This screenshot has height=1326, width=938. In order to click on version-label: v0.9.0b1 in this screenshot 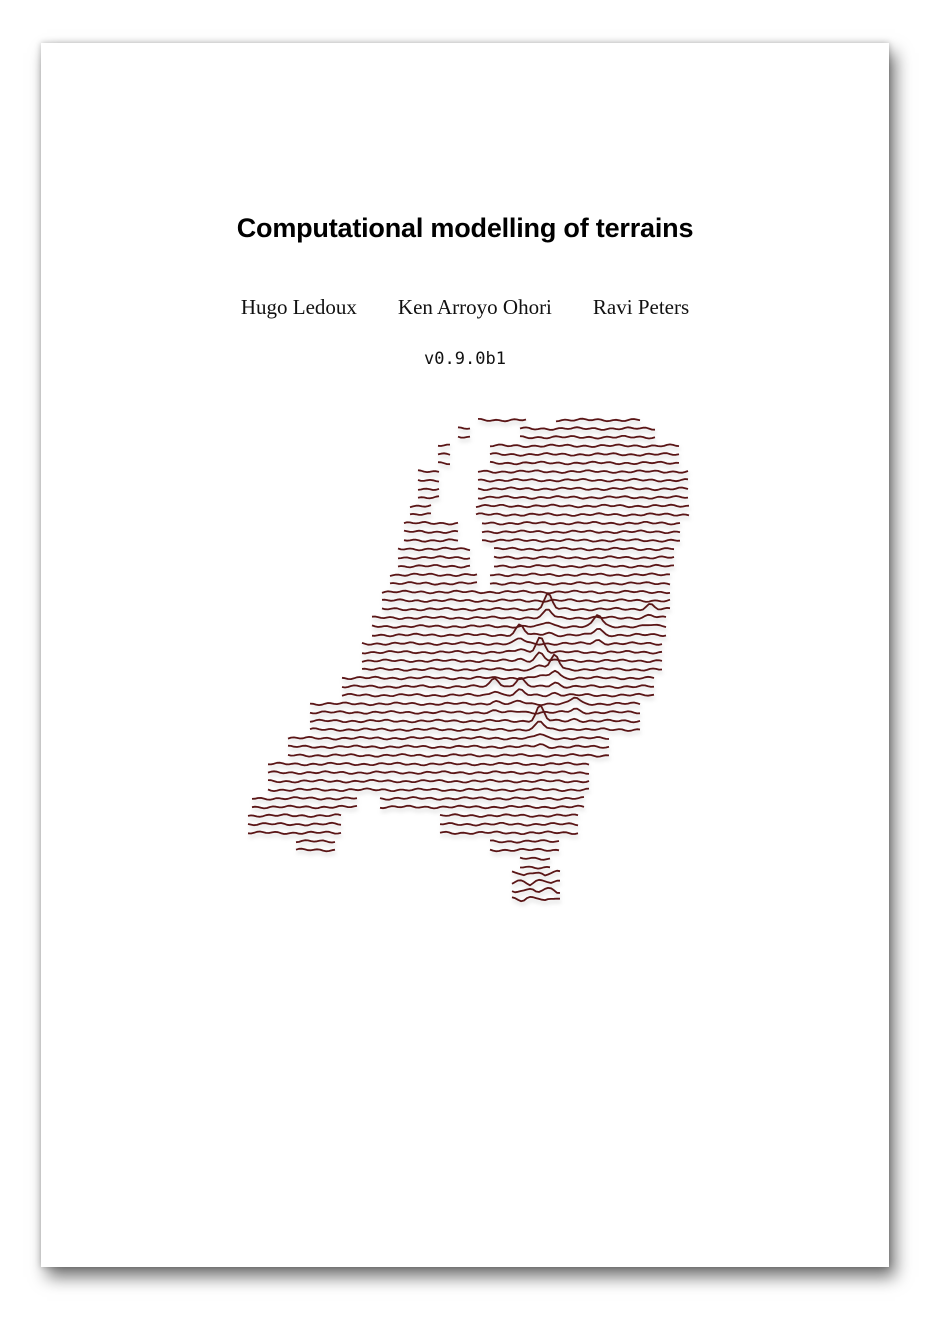, I will do `click(465, 359)`.